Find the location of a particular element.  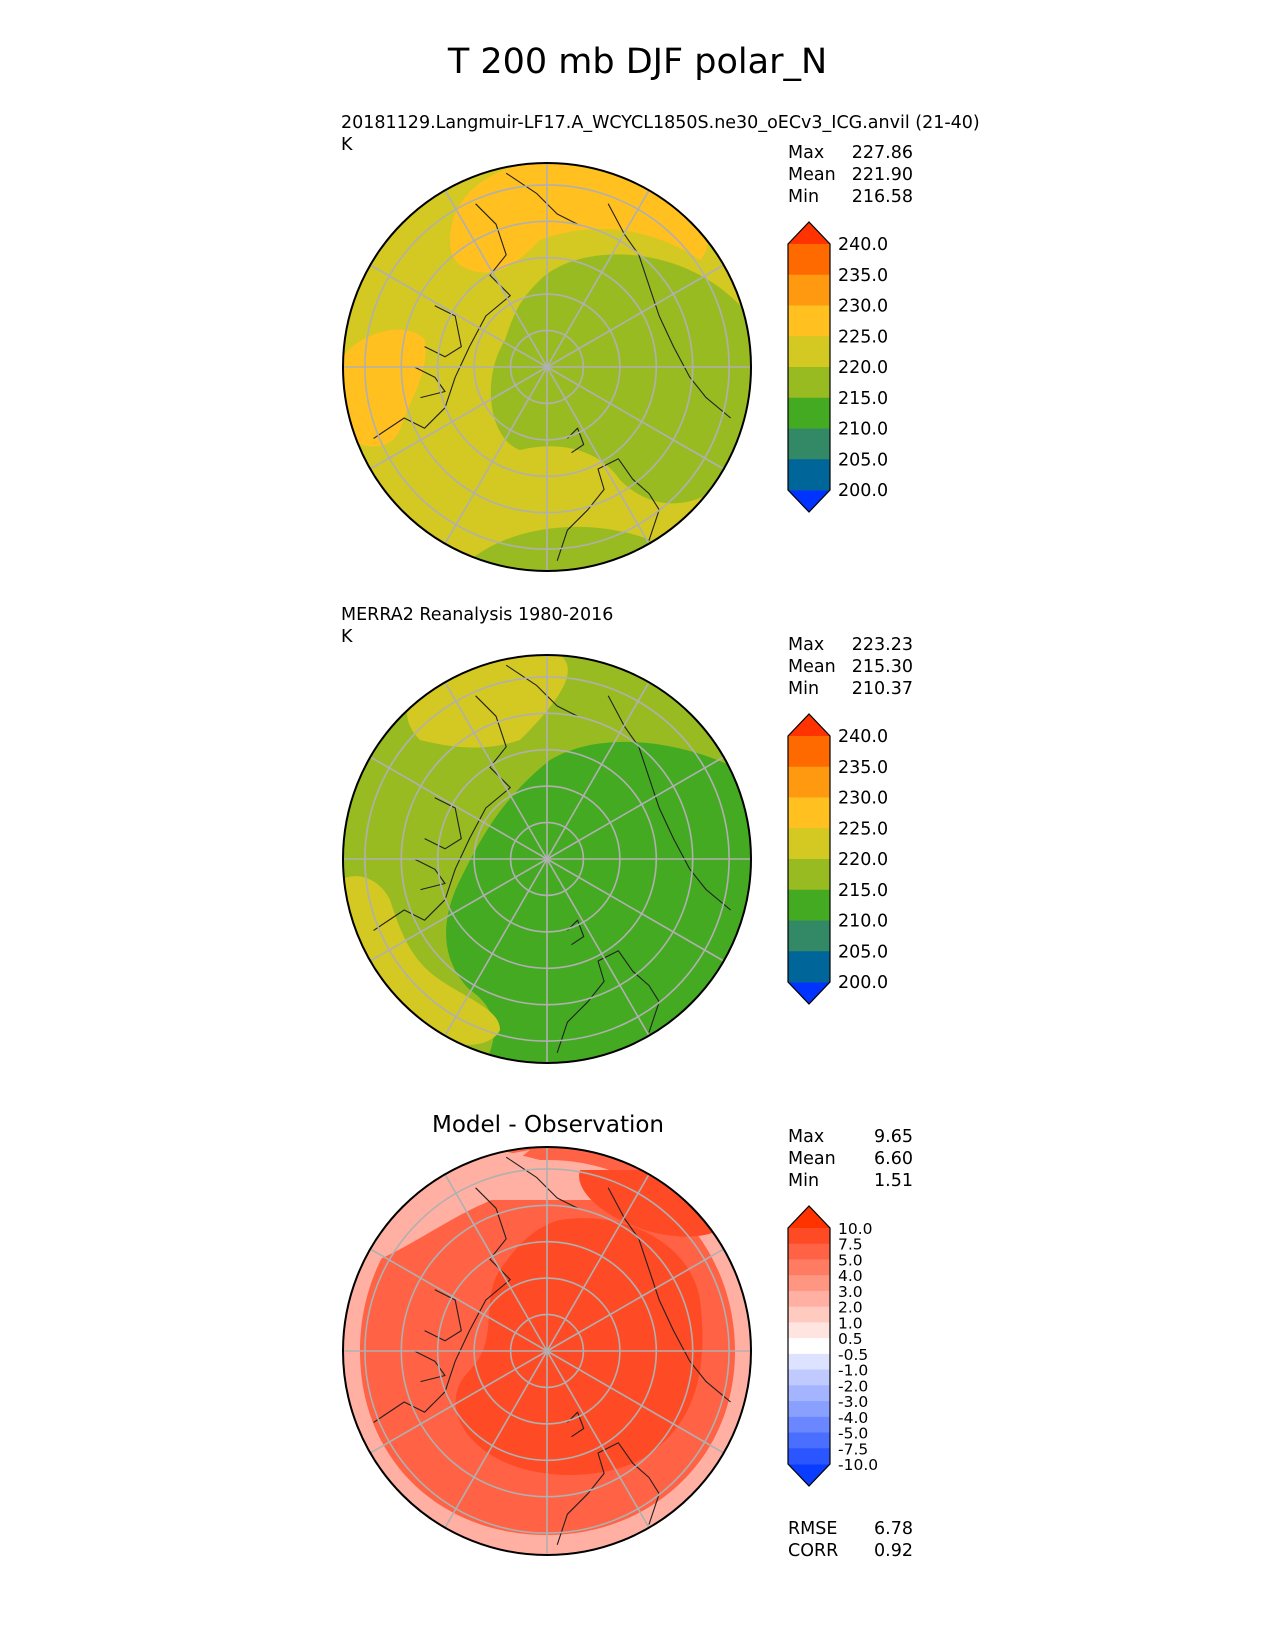

panel1-stats: Max 227.86 Mean 221.90 Min 216.58 is located at coordinates (850, 175).